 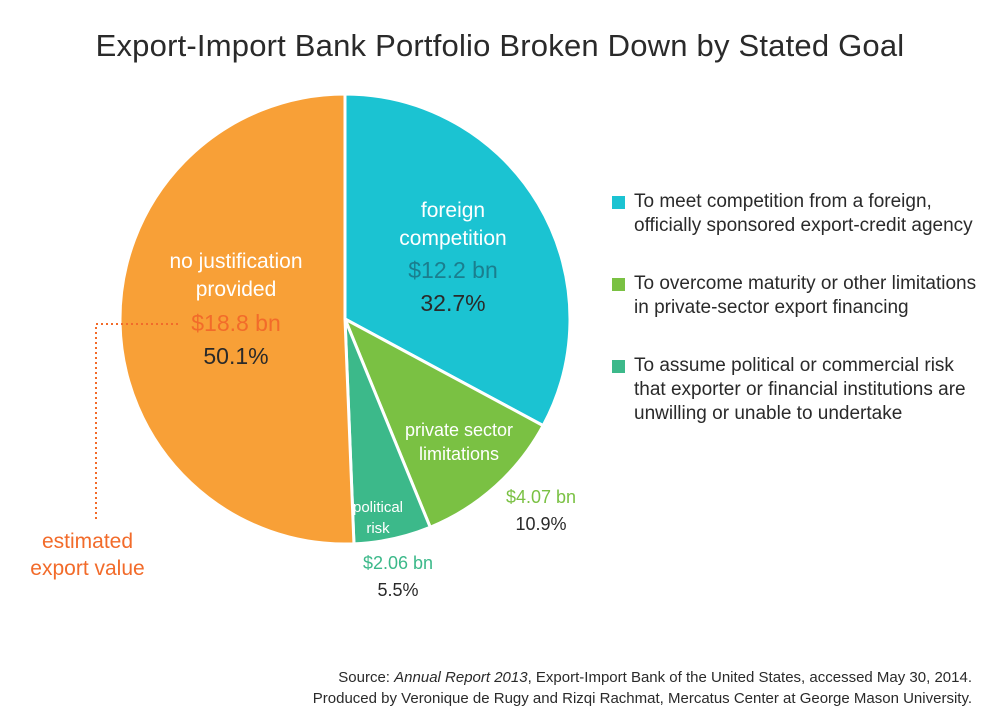 What do you see at coordinates (236, 323) in the screenshot?
I see `slice-value-no-justification: $18.8 bn` at bounding box center [236, 323].